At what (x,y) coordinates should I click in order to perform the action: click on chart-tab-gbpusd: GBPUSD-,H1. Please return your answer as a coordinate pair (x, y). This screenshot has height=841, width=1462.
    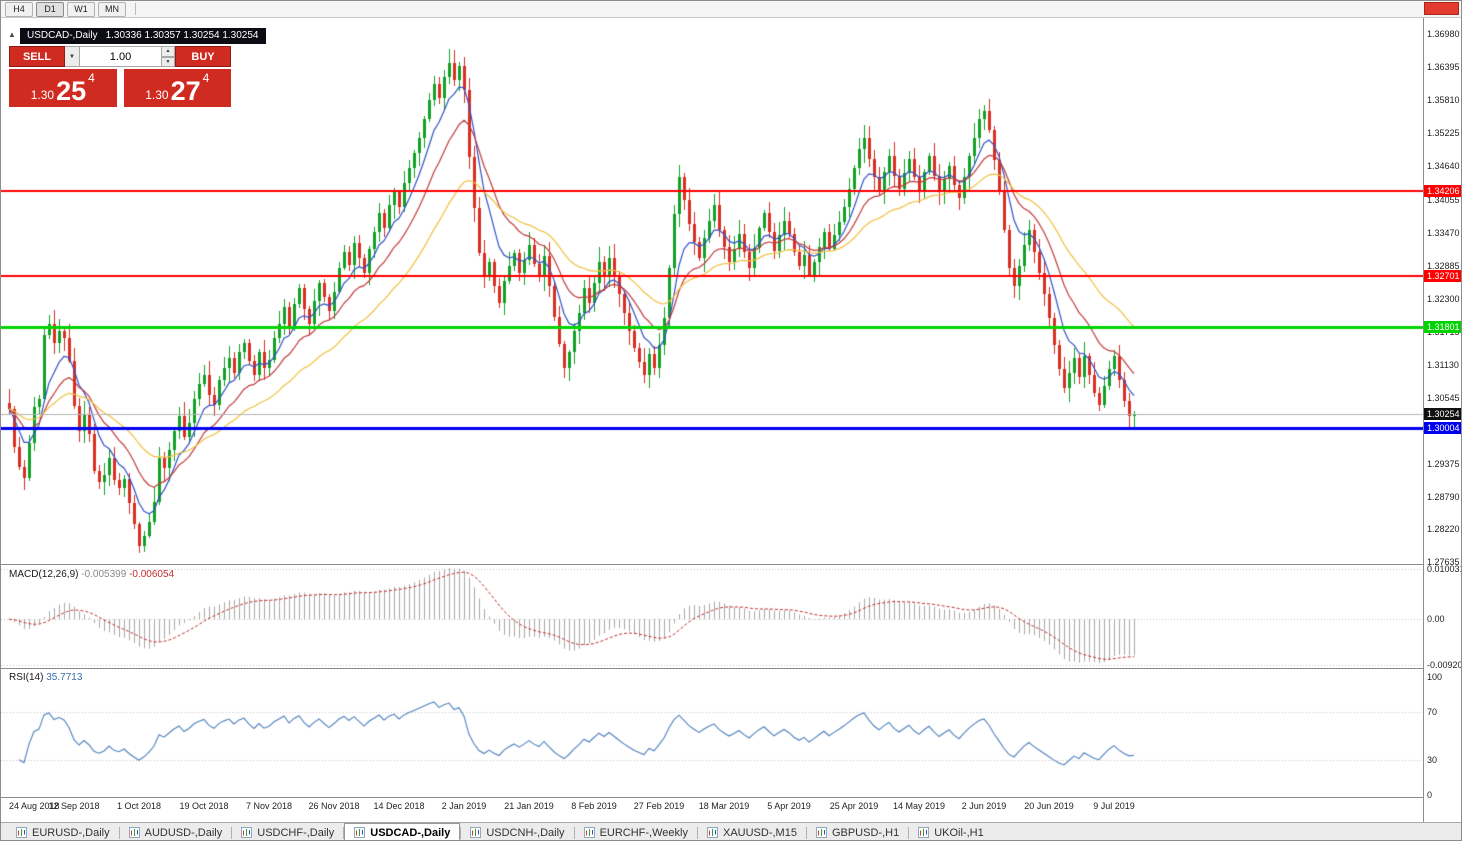
    Looking at the image, I should click on (857, 832).